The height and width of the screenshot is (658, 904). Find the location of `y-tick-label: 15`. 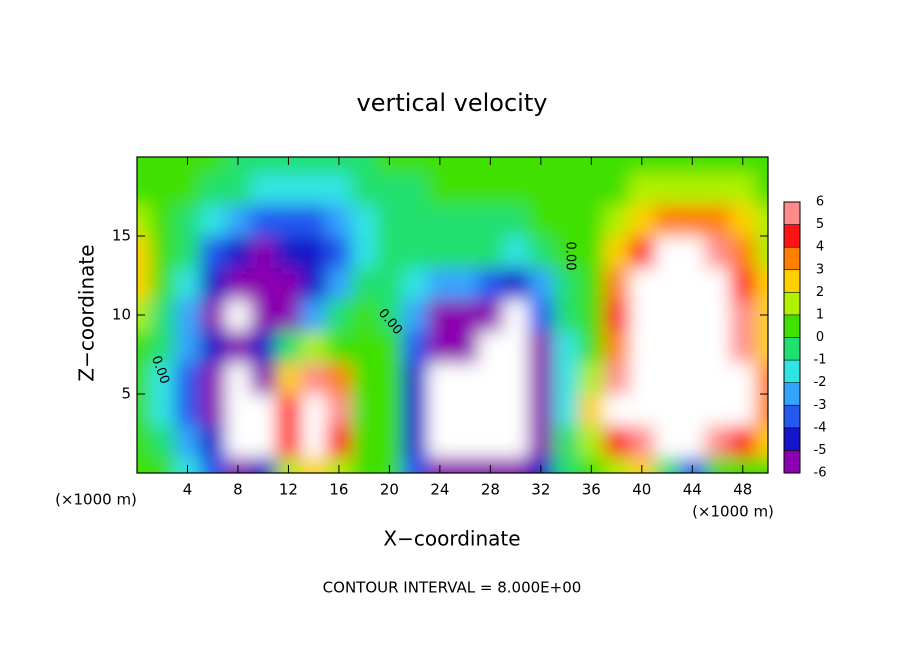

y-tick-label: 15 is located at coordinates (121, 236).